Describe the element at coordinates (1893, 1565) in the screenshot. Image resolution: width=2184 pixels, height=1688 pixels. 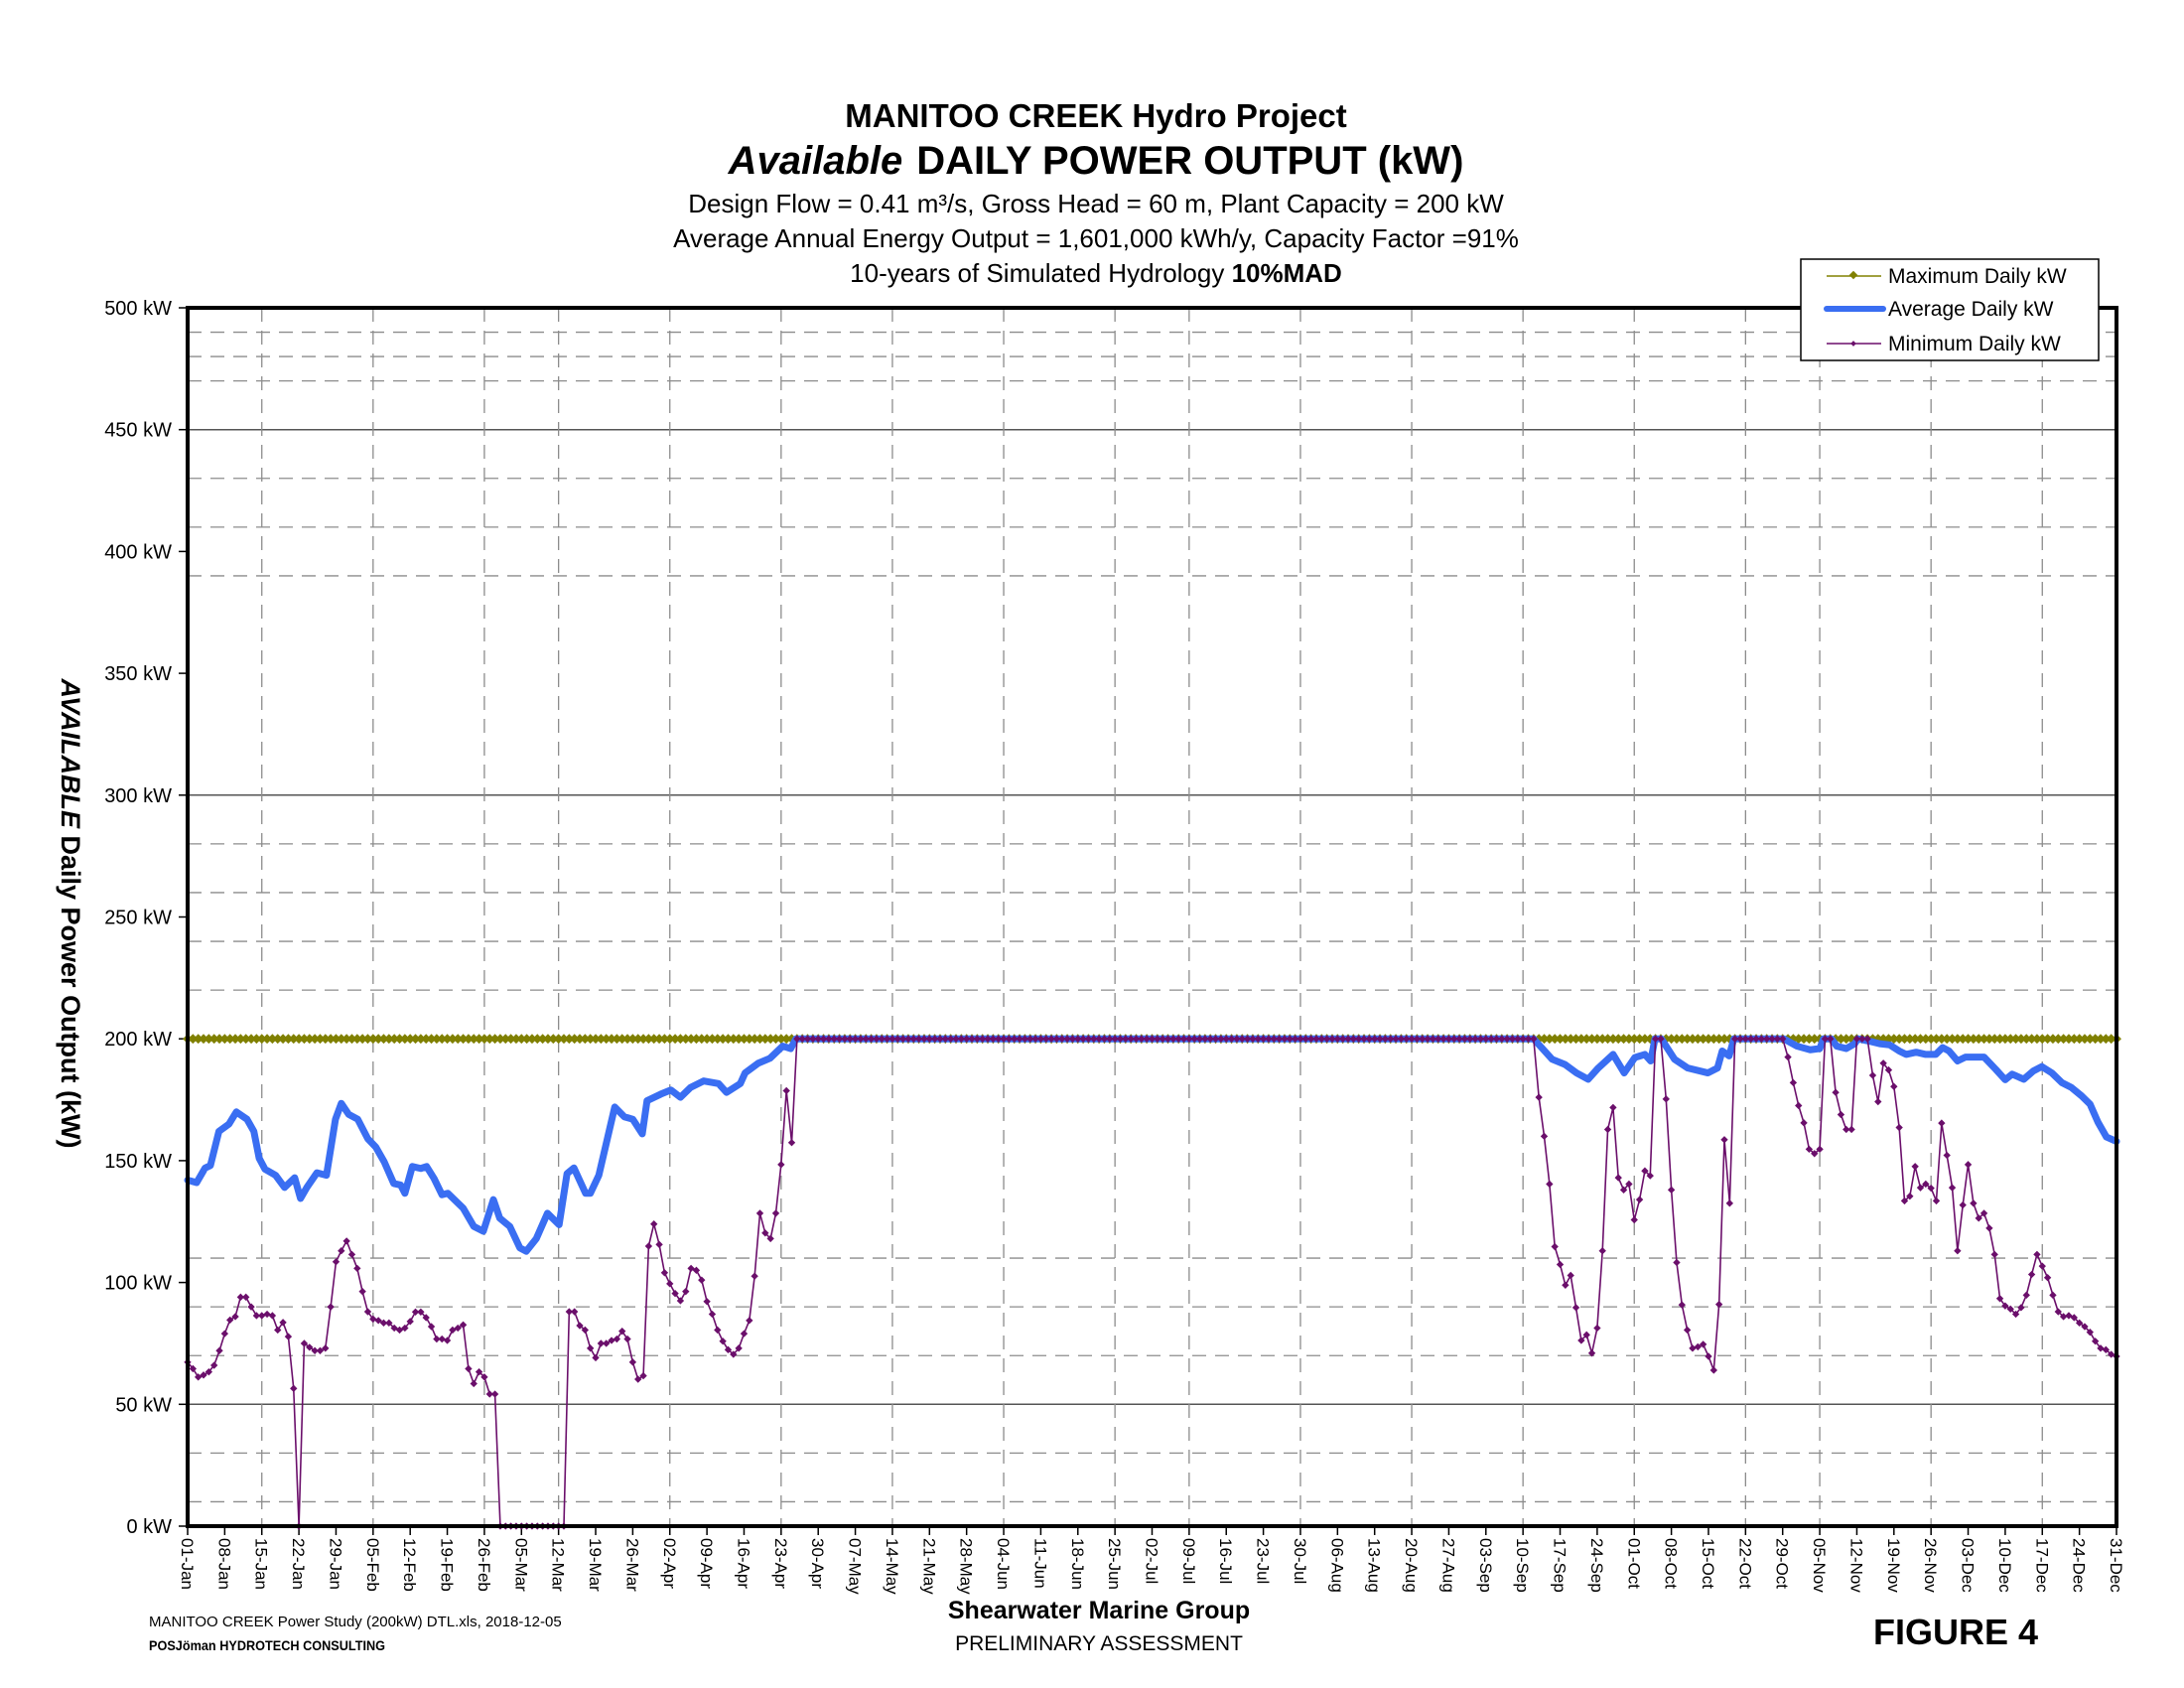
I see `x-tick-label: 19-Nov` at that location.